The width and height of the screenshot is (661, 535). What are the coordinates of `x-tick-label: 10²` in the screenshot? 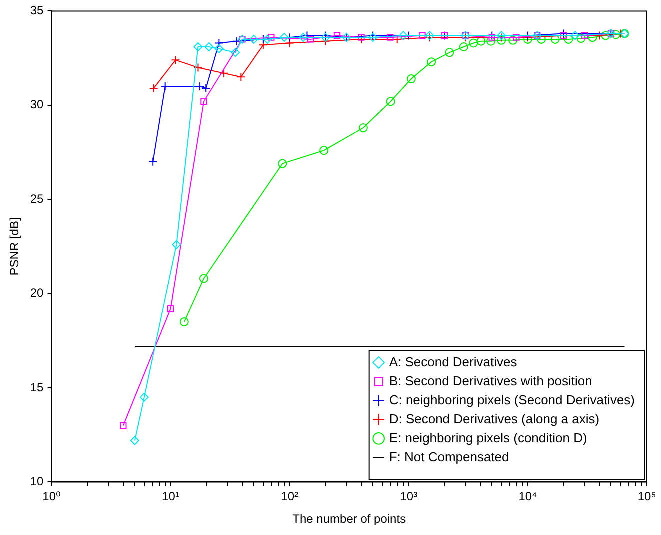 It's located at (290, 497).